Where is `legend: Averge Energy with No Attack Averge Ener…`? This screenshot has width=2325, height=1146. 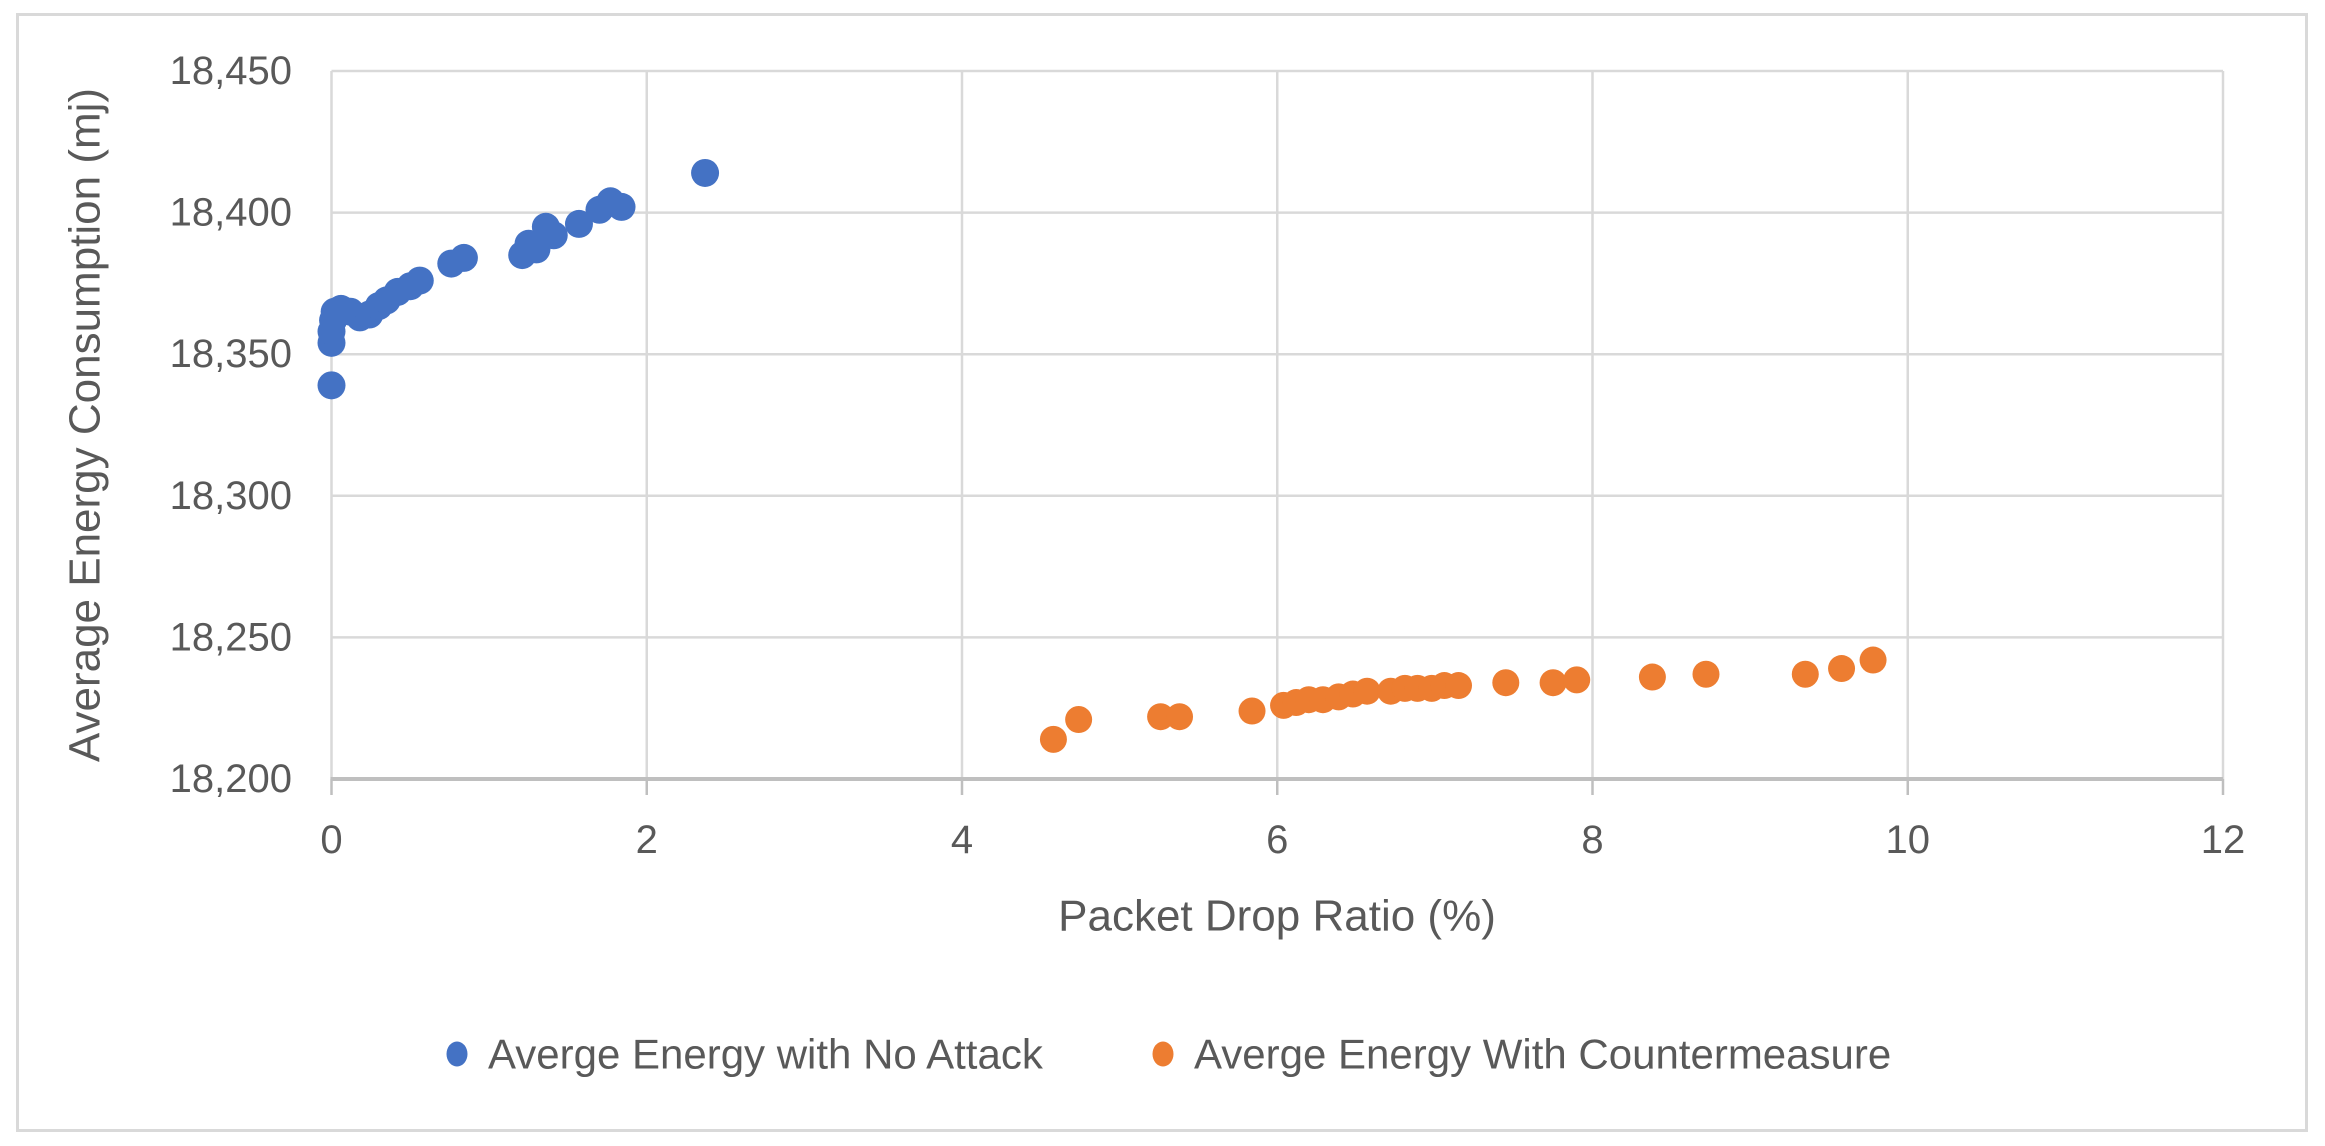 legend: Averge Energy with No Attack Averge Ener… is located at coordinates (1168, 1054).